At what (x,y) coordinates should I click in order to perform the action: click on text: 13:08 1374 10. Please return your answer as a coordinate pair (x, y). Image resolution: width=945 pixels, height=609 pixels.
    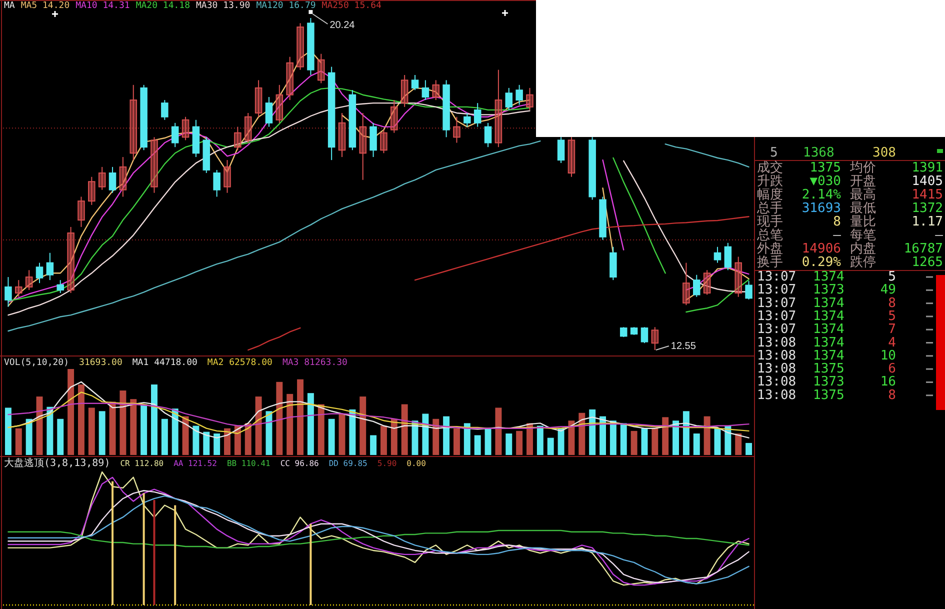
    Looking at the image, I should click on (826, 356).